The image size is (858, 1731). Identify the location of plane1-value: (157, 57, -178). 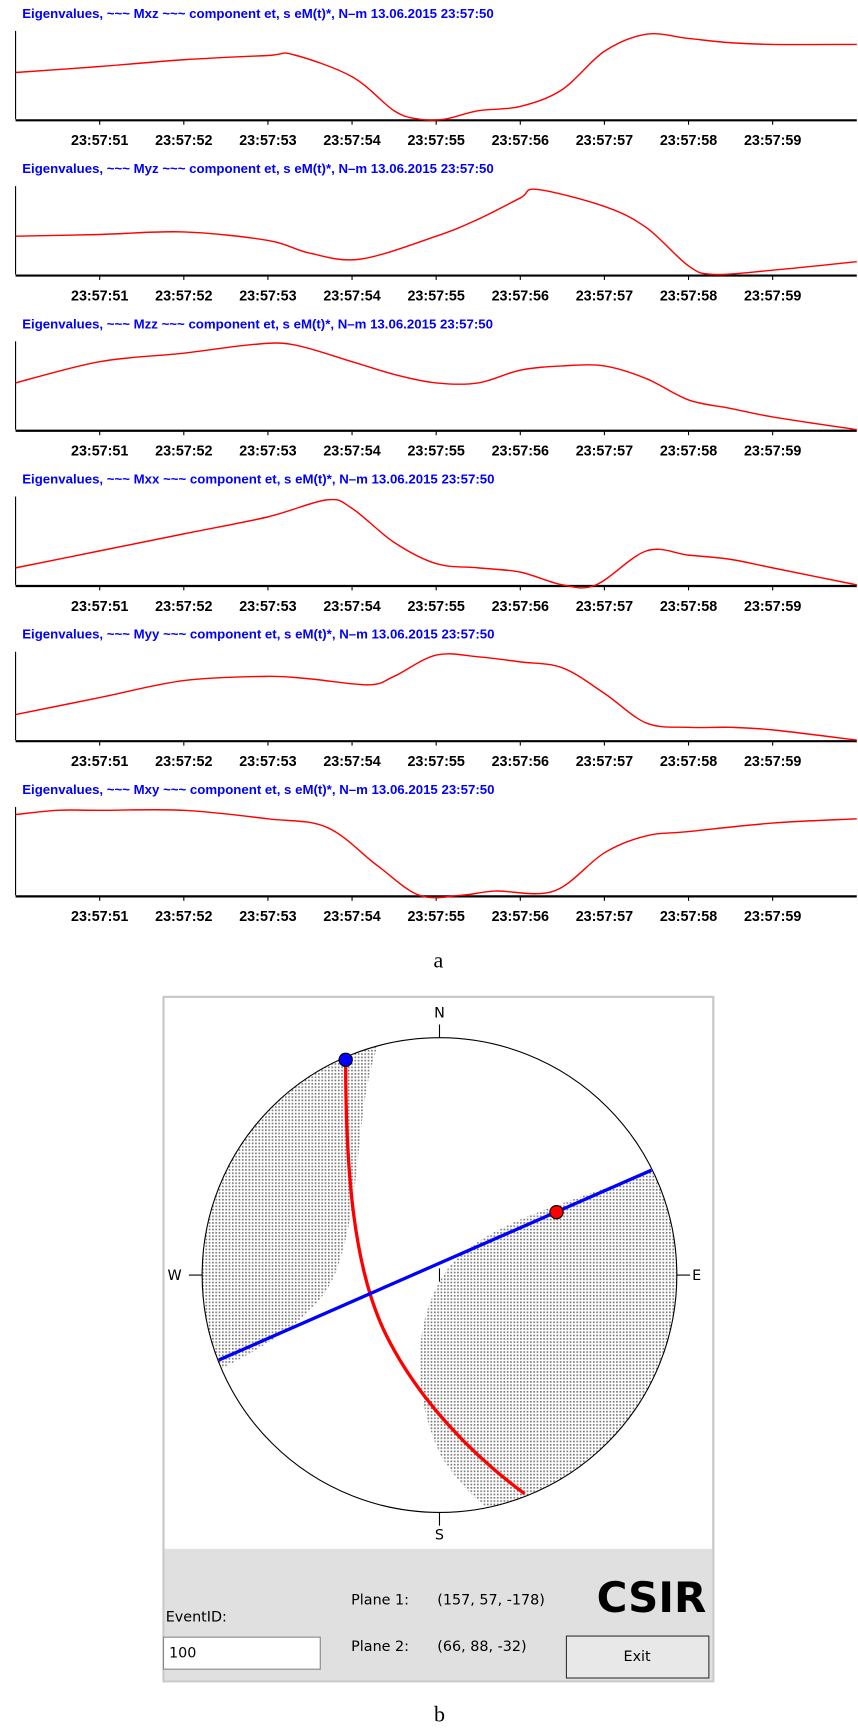
(491, 1601).